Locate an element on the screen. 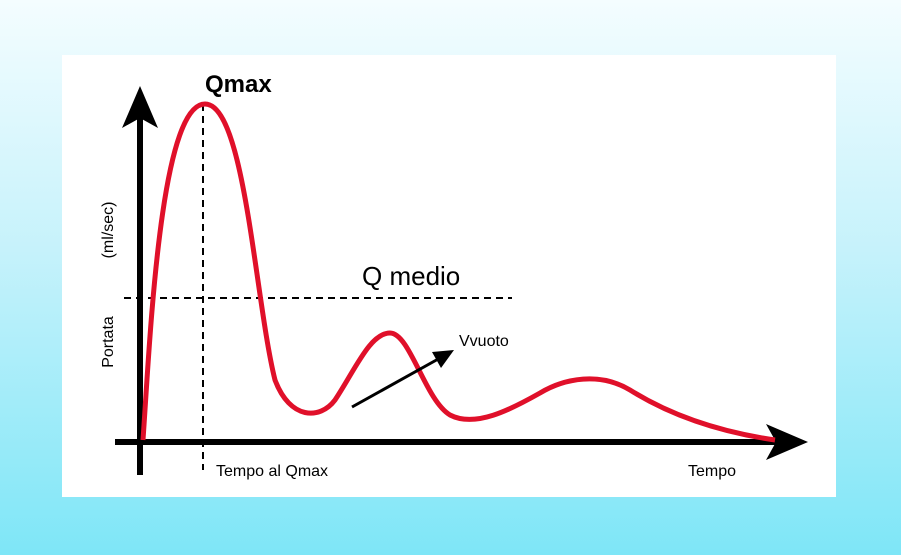 This screenshot has width=901, height=555. mean-label: Q medio is located at coordinates (411, 276).